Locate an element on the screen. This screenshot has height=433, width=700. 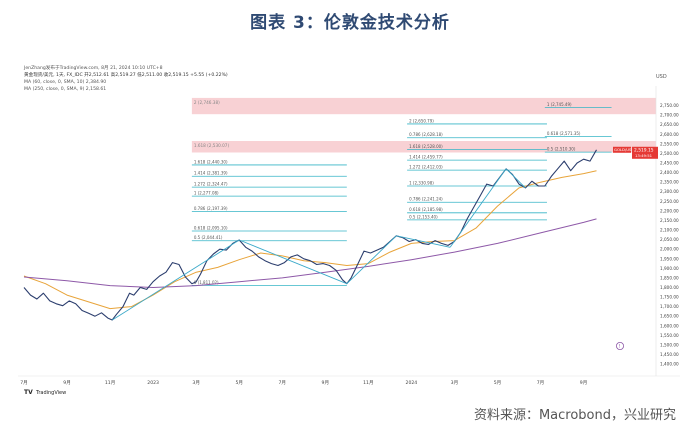
y-tick-label: 2,150.00 is located at coordinates (669, 220).